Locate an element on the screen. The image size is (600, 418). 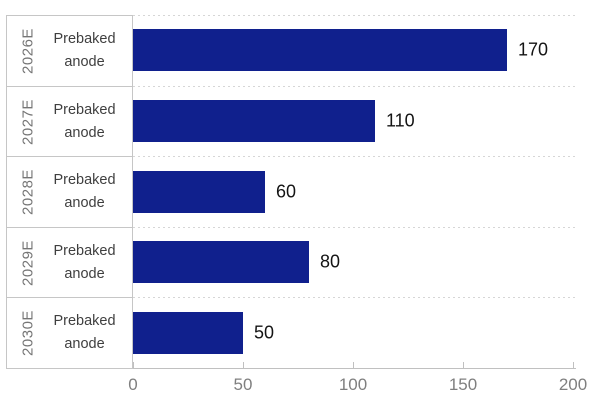
bar-value-label: 60 is located at coordinates (286, 191).